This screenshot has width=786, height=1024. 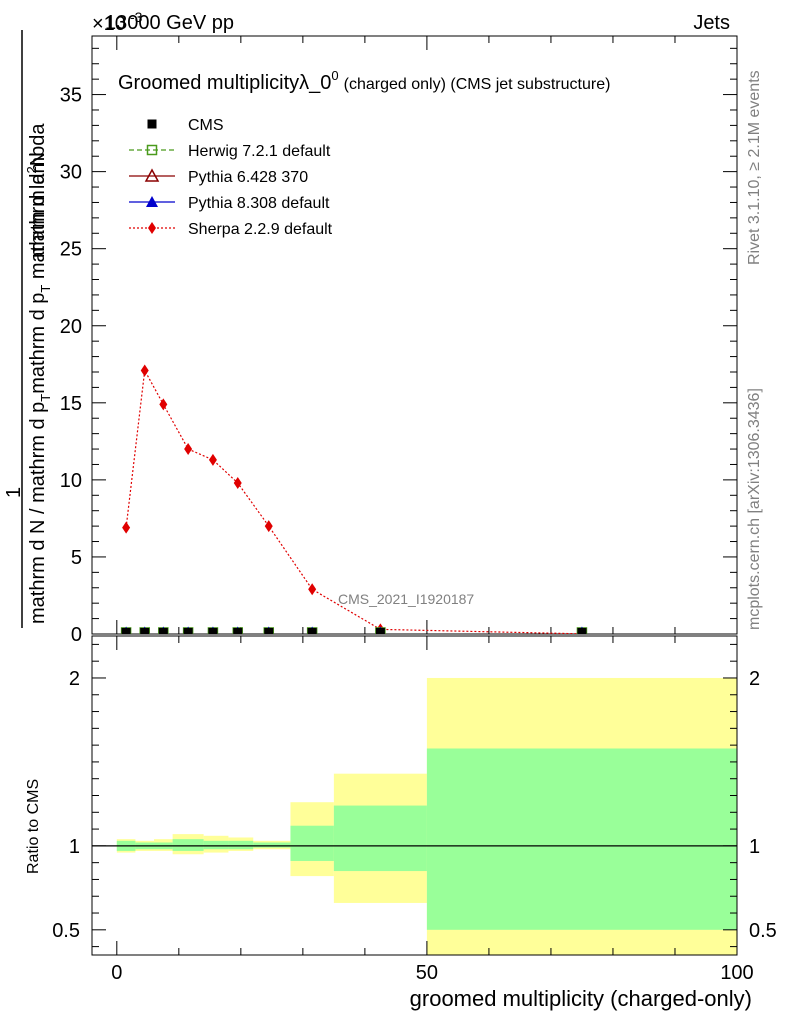 What do you see at coordinates (427, 973) in the screenshot?
I see `x-tick-label: 50` at bounding box center [427, 973].